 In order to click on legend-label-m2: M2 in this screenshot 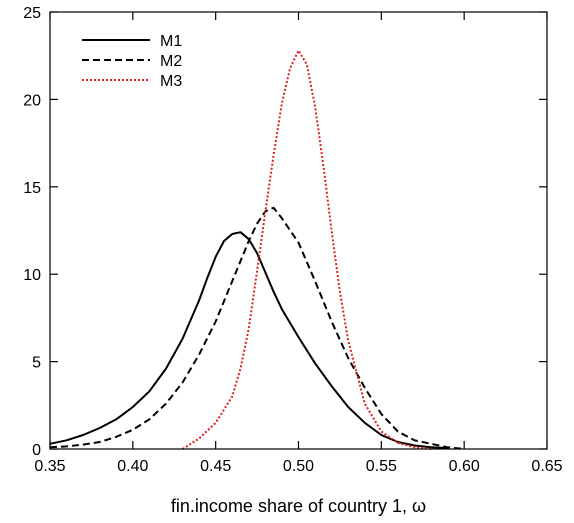, I will do `click(171, 61)`.